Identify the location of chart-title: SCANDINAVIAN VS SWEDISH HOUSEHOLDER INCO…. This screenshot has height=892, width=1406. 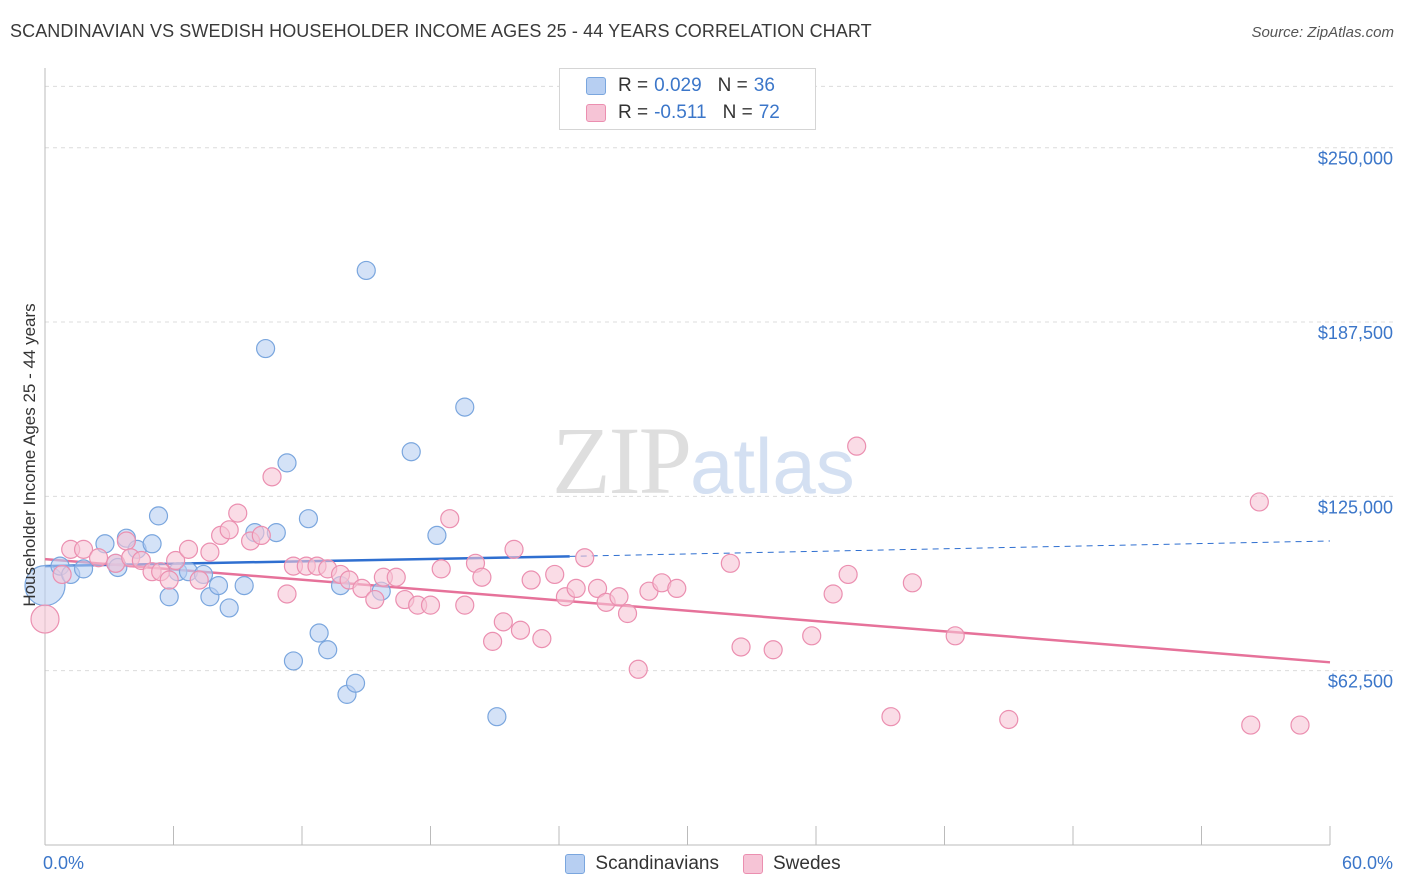
(441, 31).